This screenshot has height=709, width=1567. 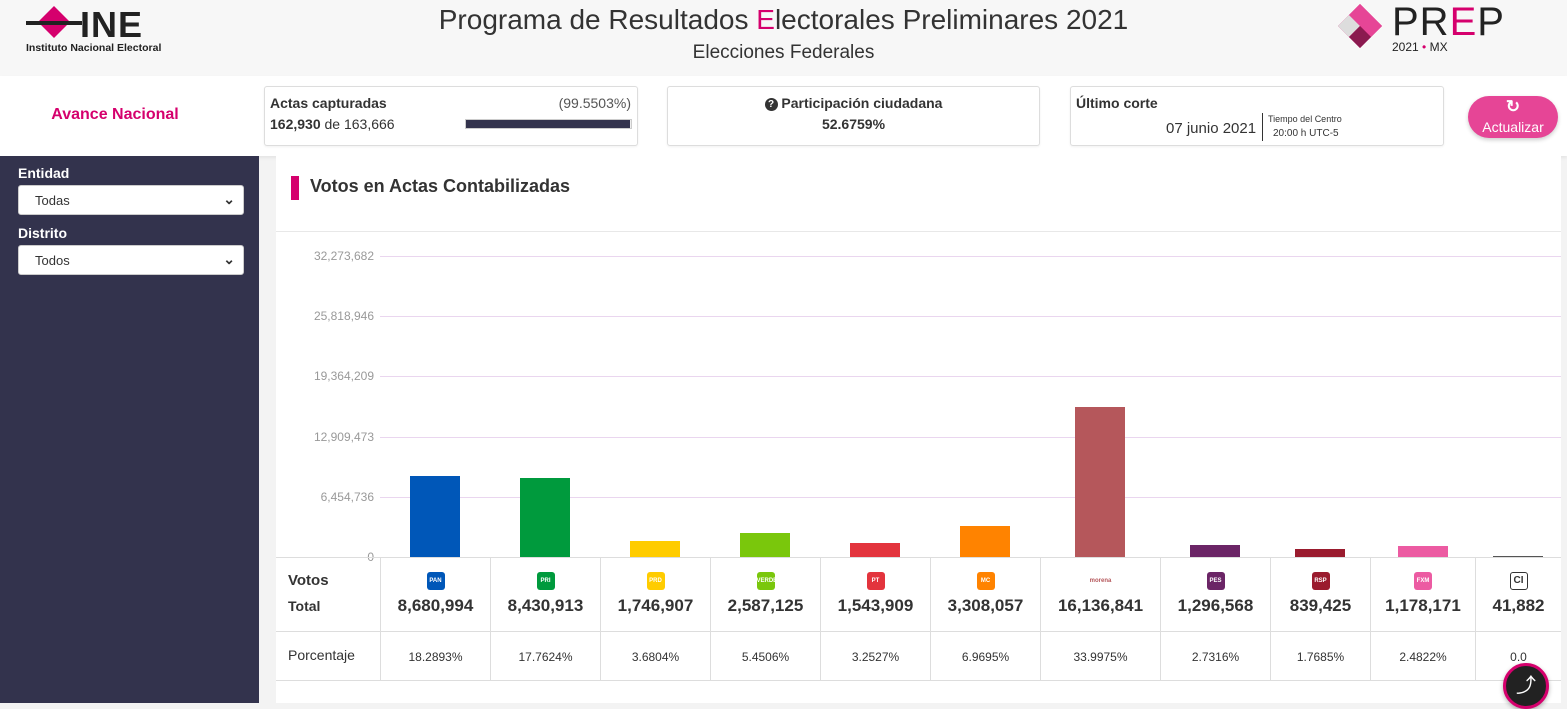 What do you see at coordinates (597, 19) in the screenshot?
I see `title-part-1: Programa de Resultados` at bounding box center [597, 19].